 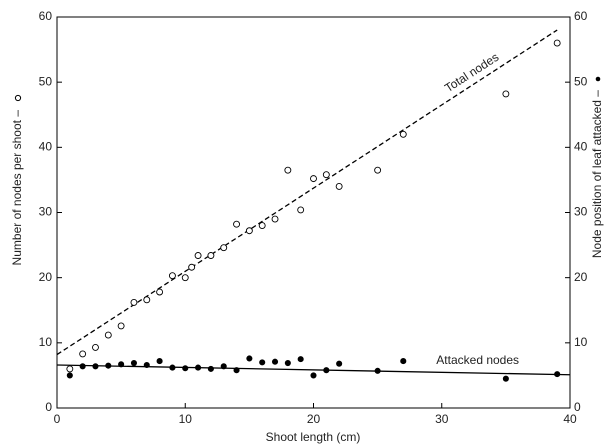 What do you see at coordinates (313, 437) in the screenshot?
I see `x-axis-label: Shoot length (cm)` at bounding box center [313, 437].